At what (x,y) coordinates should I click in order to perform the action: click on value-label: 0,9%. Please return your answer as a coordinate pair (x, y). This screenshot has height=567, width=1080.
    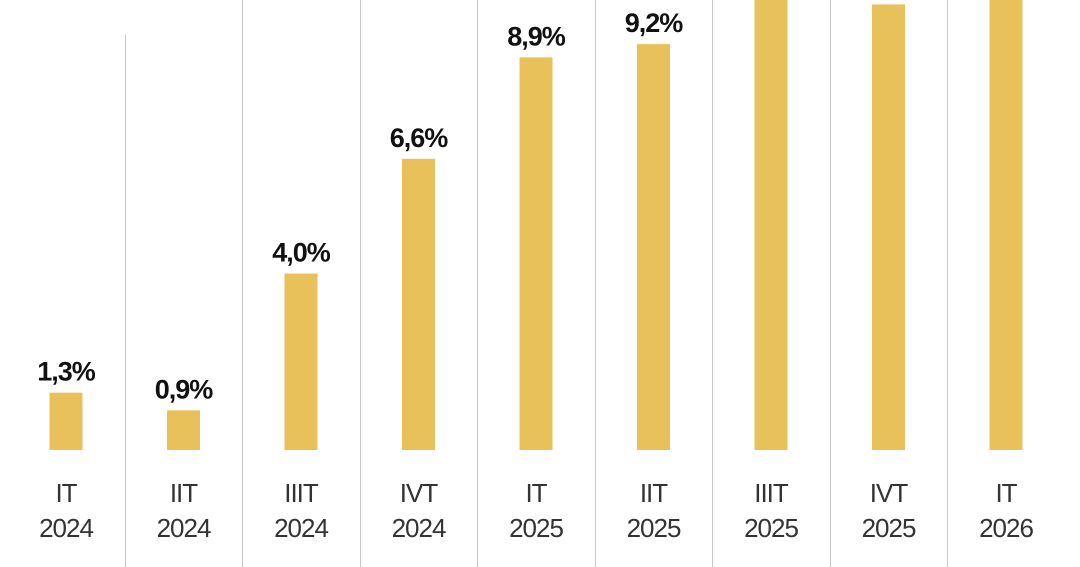
    Looking at the image, I should click on (184, 389).